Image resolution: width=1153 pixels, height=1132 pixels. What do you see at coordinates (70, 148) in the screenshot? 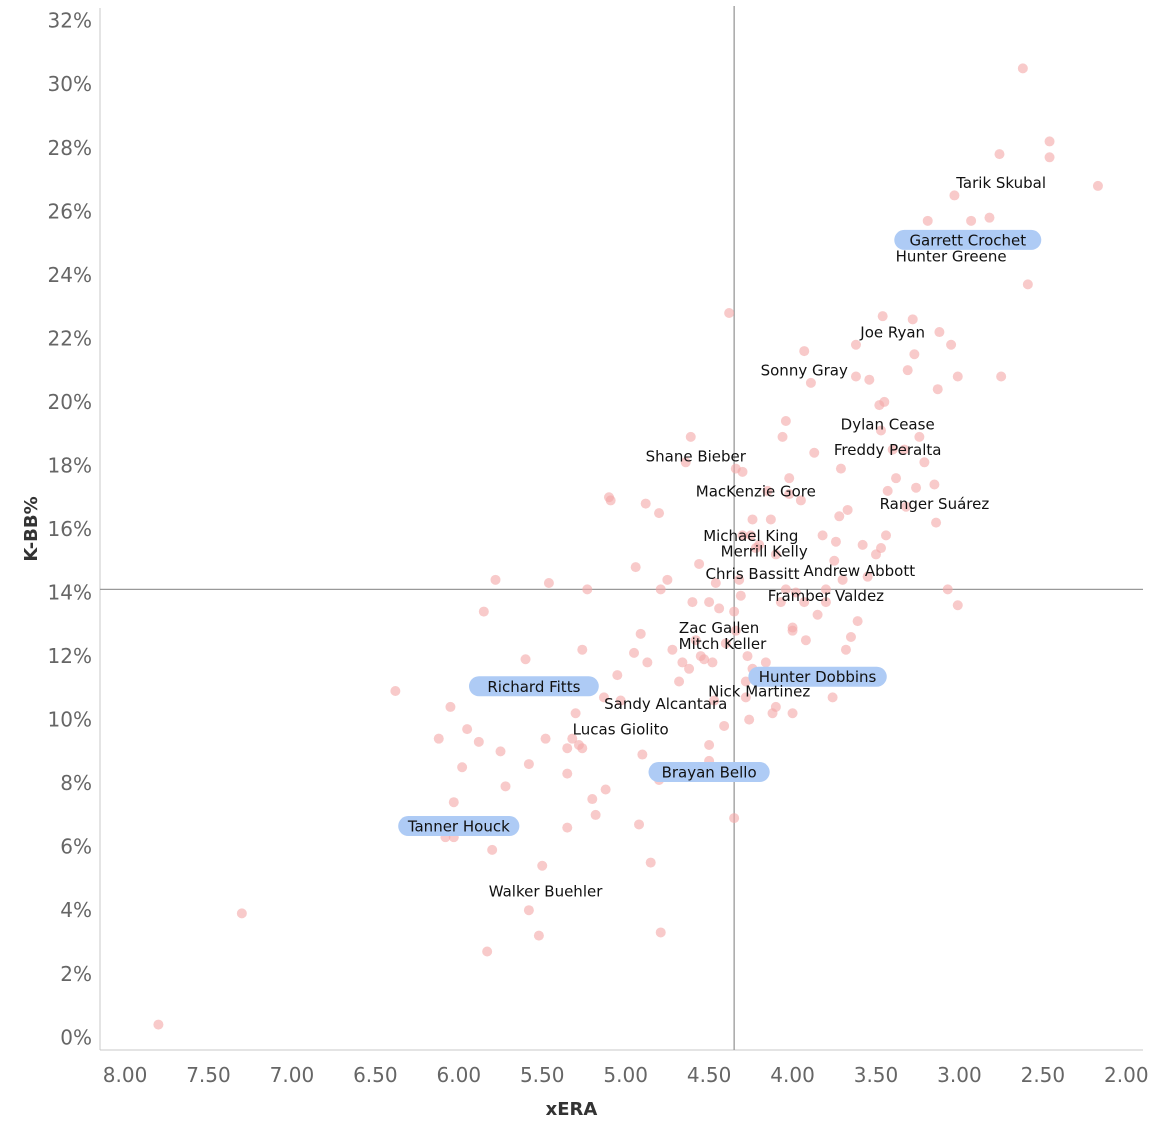
I see `y-tick-label: 28%` at bounding box center [70, 148].